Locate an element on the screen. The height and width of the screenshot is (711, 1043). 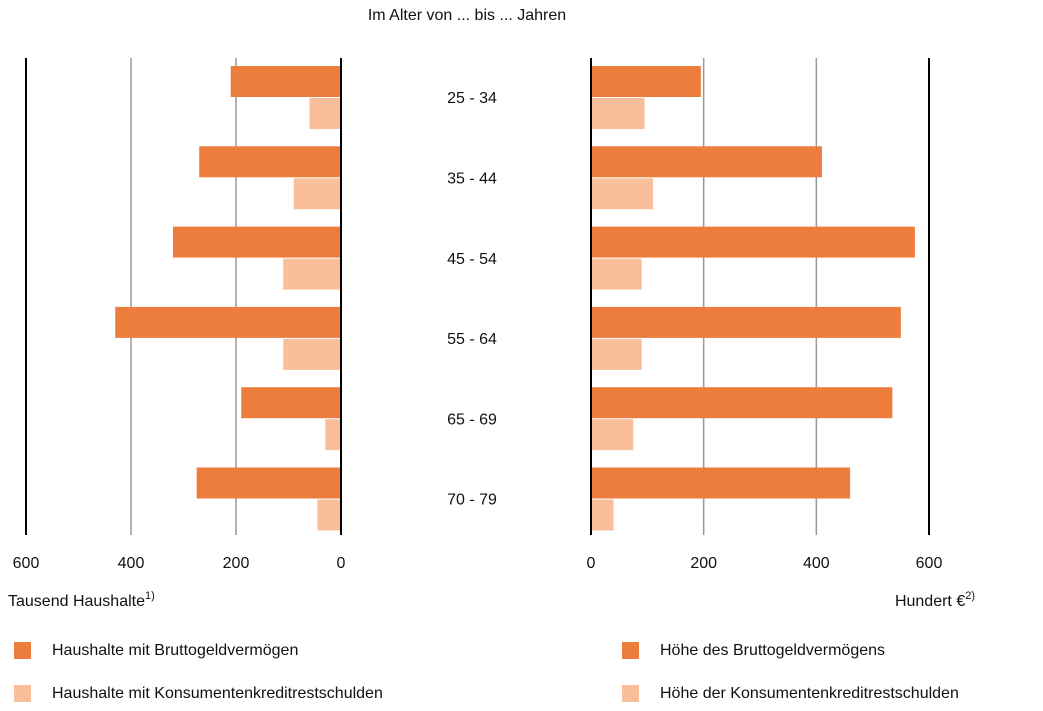
category-label: 55 - 64 is located at coordinates (472, 339).